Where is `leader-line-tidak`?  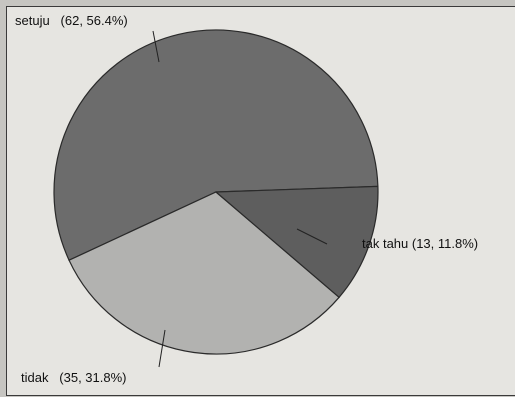 leader-line-tidak is located at coordinates (162, 348).